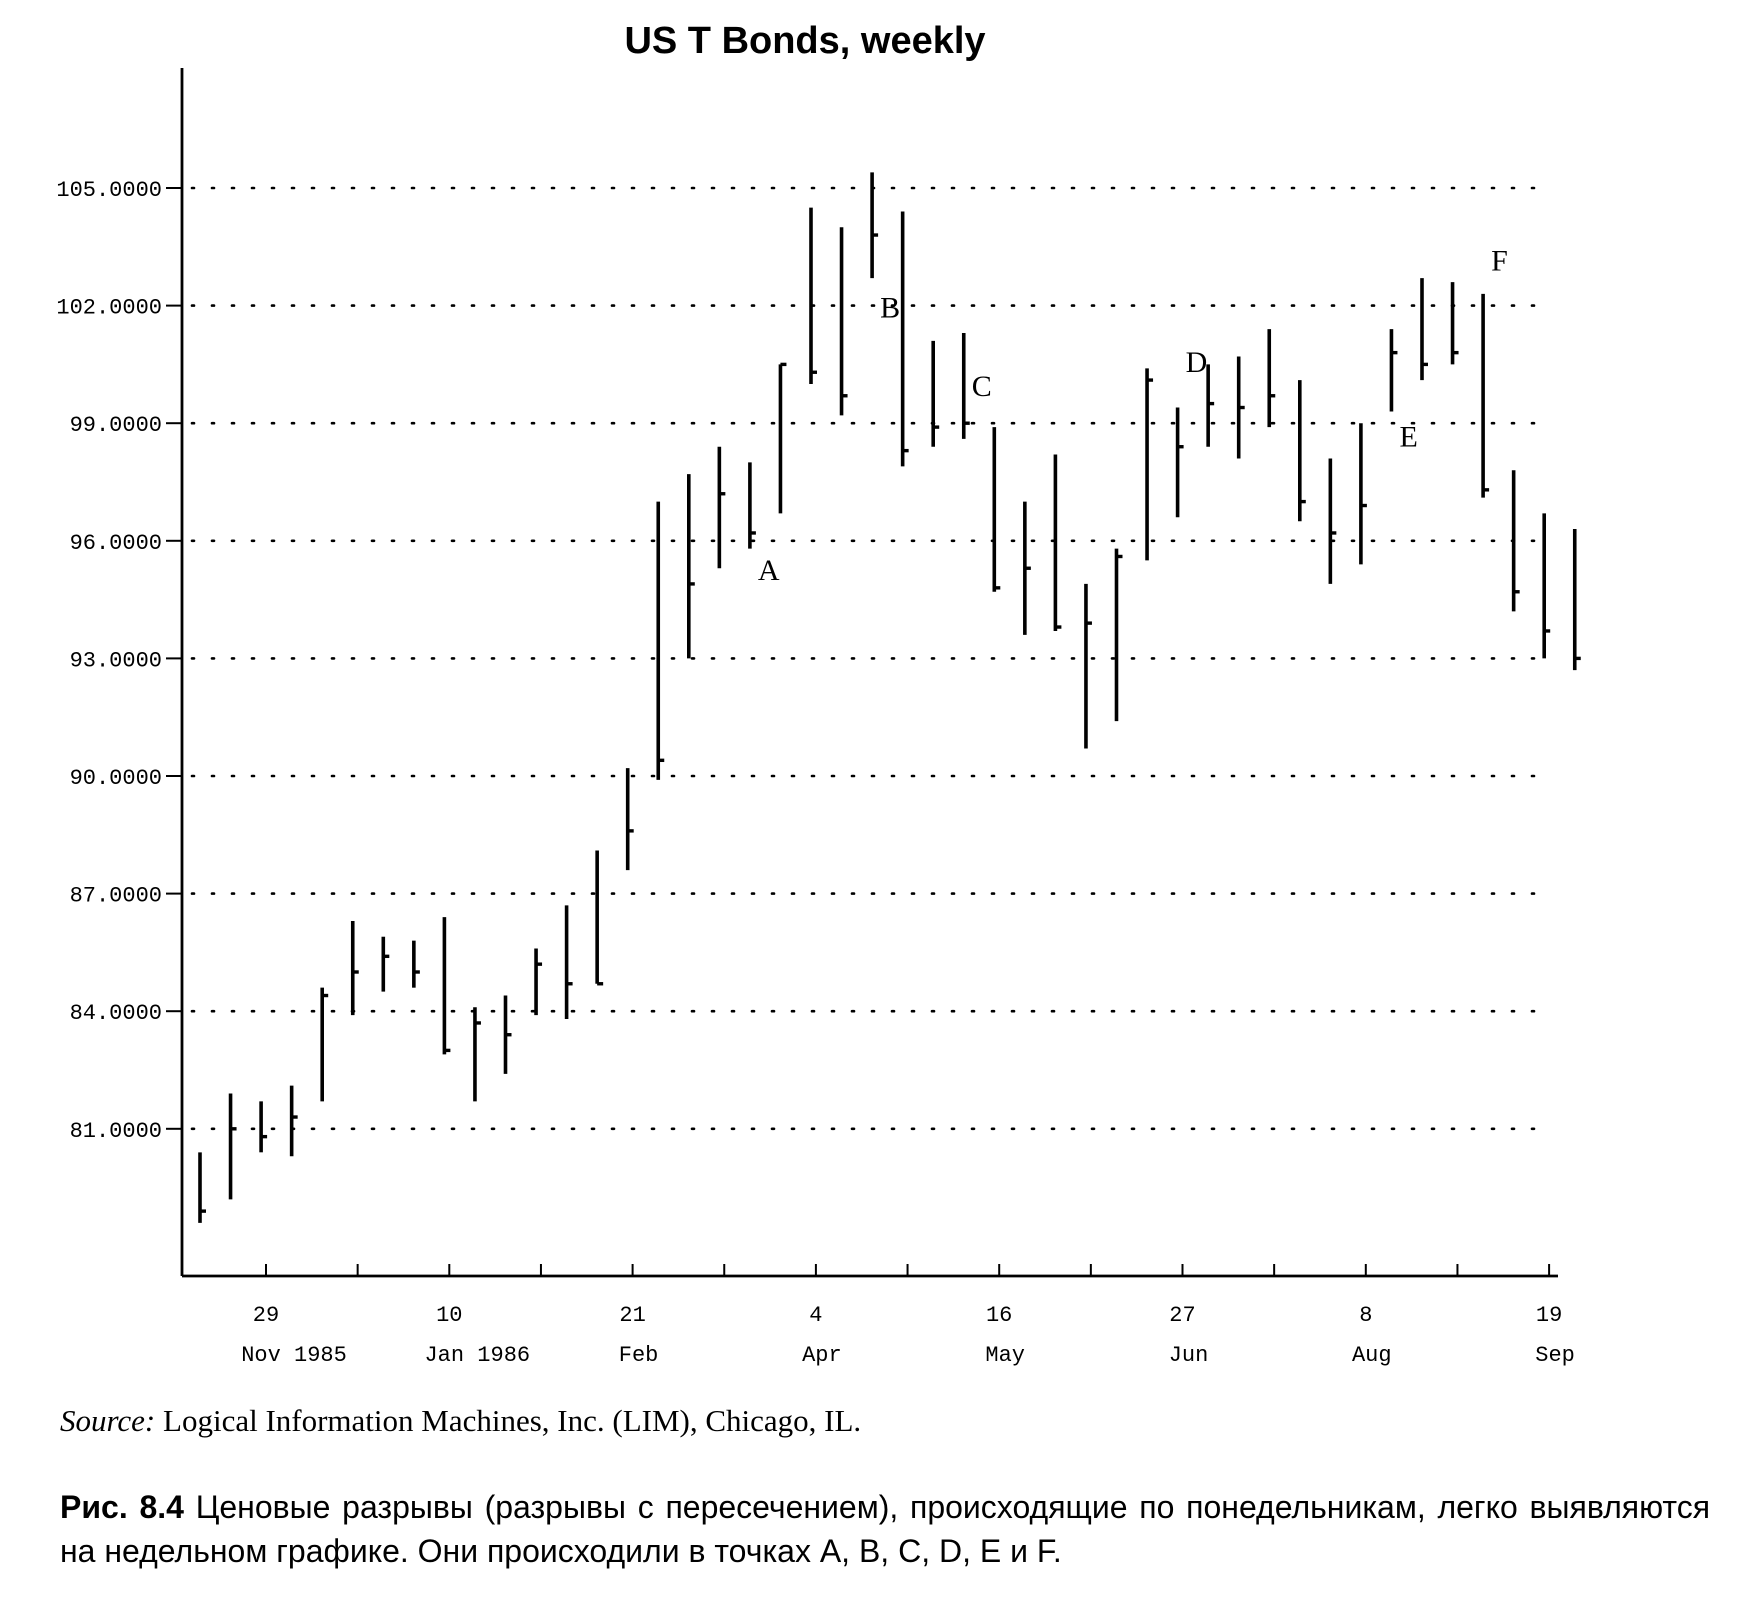  Describe the element at coordinates (449, 1315) in the screenshot. I see `x-tick-day: 10` at that location.